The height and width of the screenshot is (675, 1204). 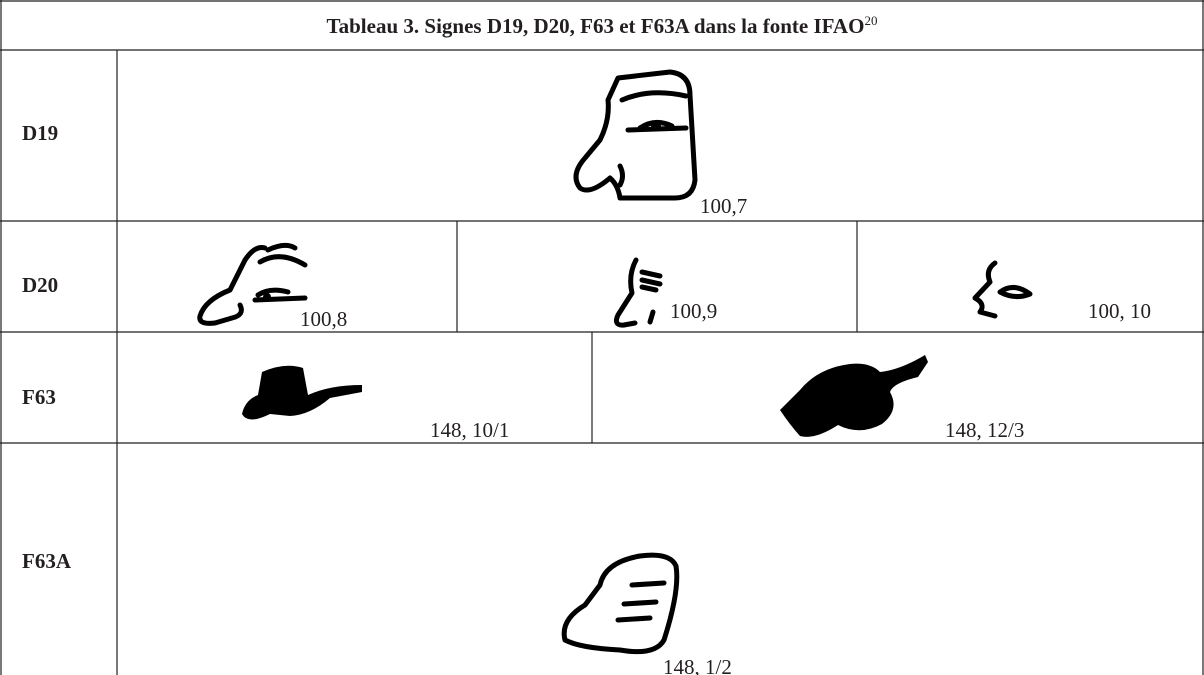 What do you see at coordinates (47, 561) in the screenshot?
I see `row-label: F63A` at bounding box center [47, 561].